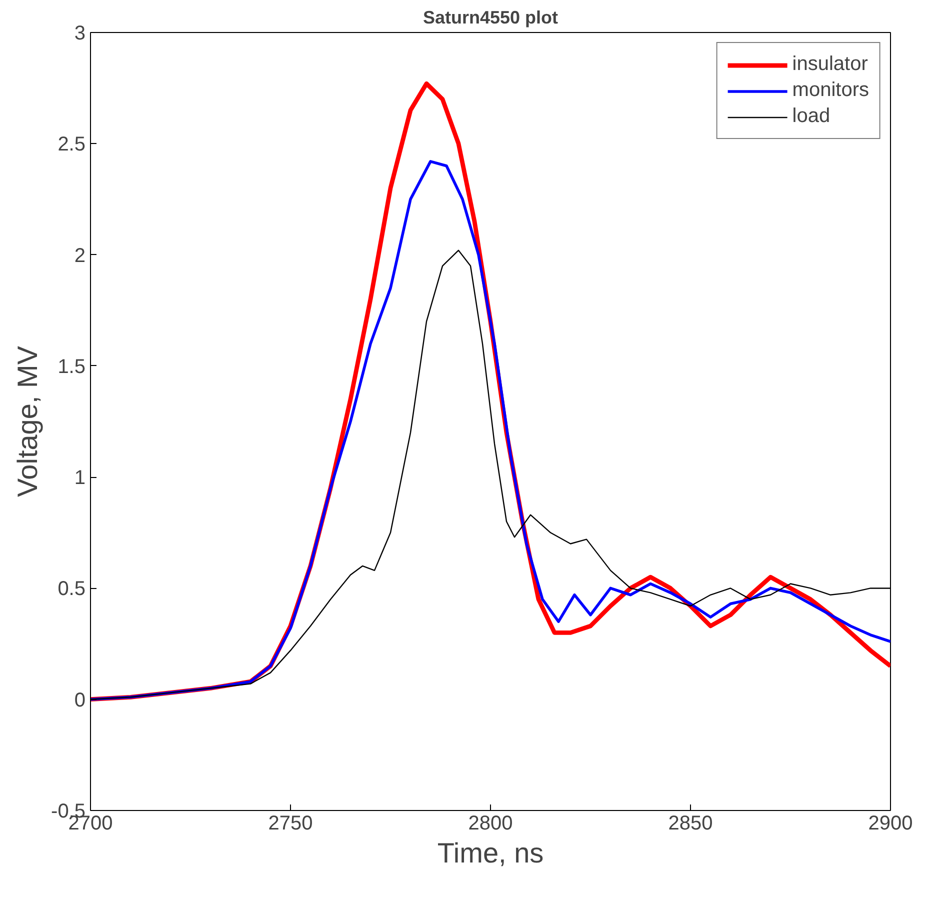 This screenshot has width=940, height=904. Describe the element at coordinates (72, 589) in the screenshot. I see `y-tick-label: 0.5` at that location.